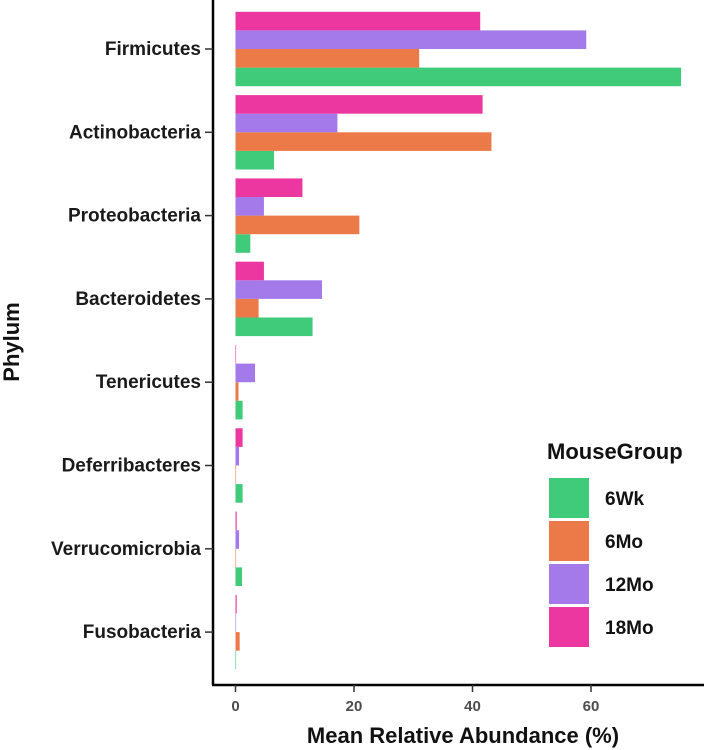  Describe the element at coordinates (239, 493) in the screenshot. I see `bar-deferribacteres-6wk` at that location.